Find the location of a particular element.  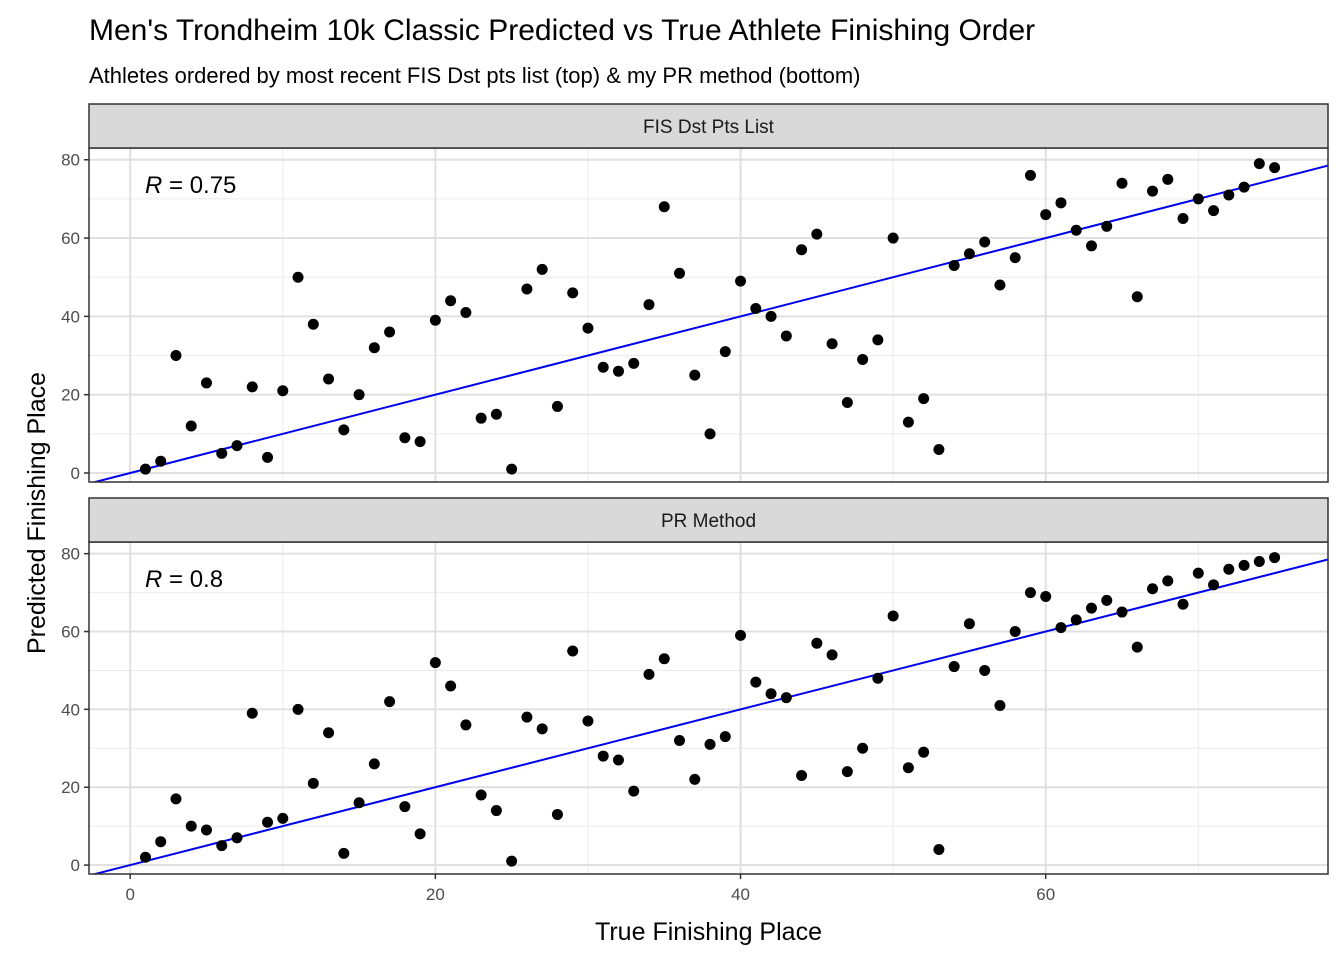

y-tick-label: 0 is located at coordinates (75, 473).